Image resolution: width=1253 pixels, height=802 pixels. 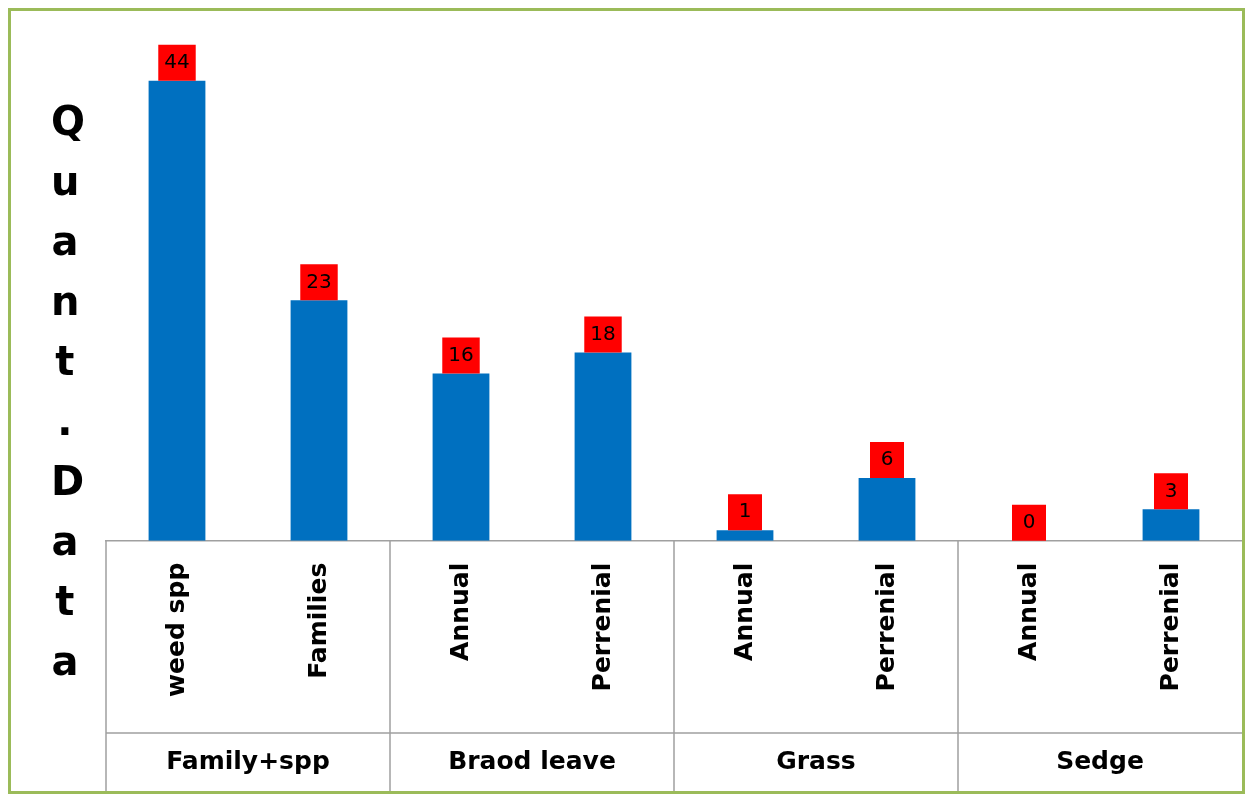 I want to click on x-tick-label: weed spp, so click(x=175, y=629).